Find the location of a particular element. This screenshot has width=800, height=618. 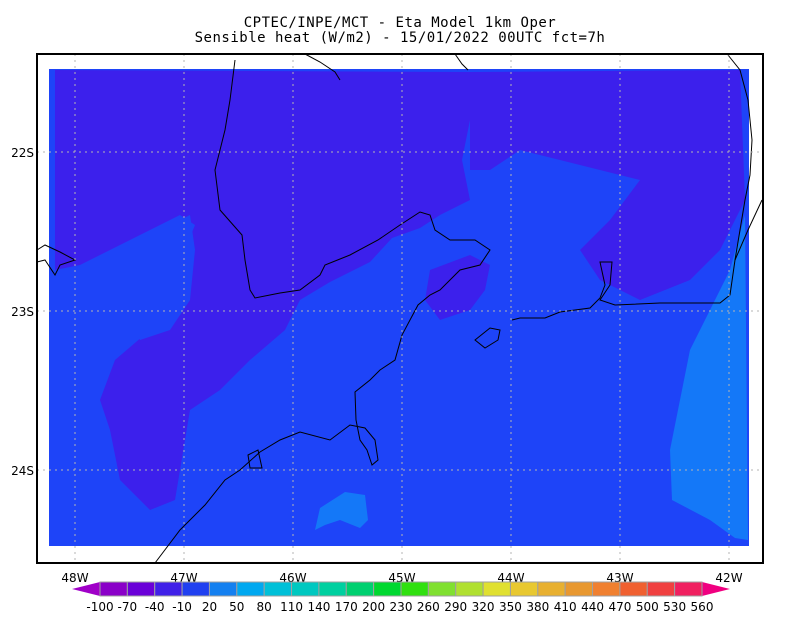

colorbar-label: 170 is located at coordinates (346, 607).